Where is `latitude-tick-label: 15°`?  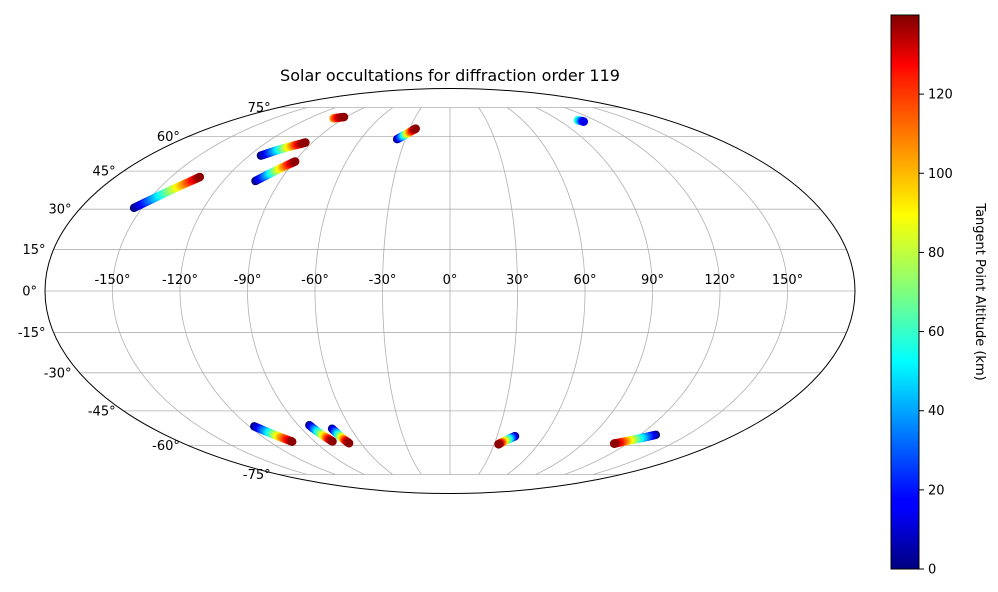 latitude-tick-label: 15° is located at coordinates (34, 250).